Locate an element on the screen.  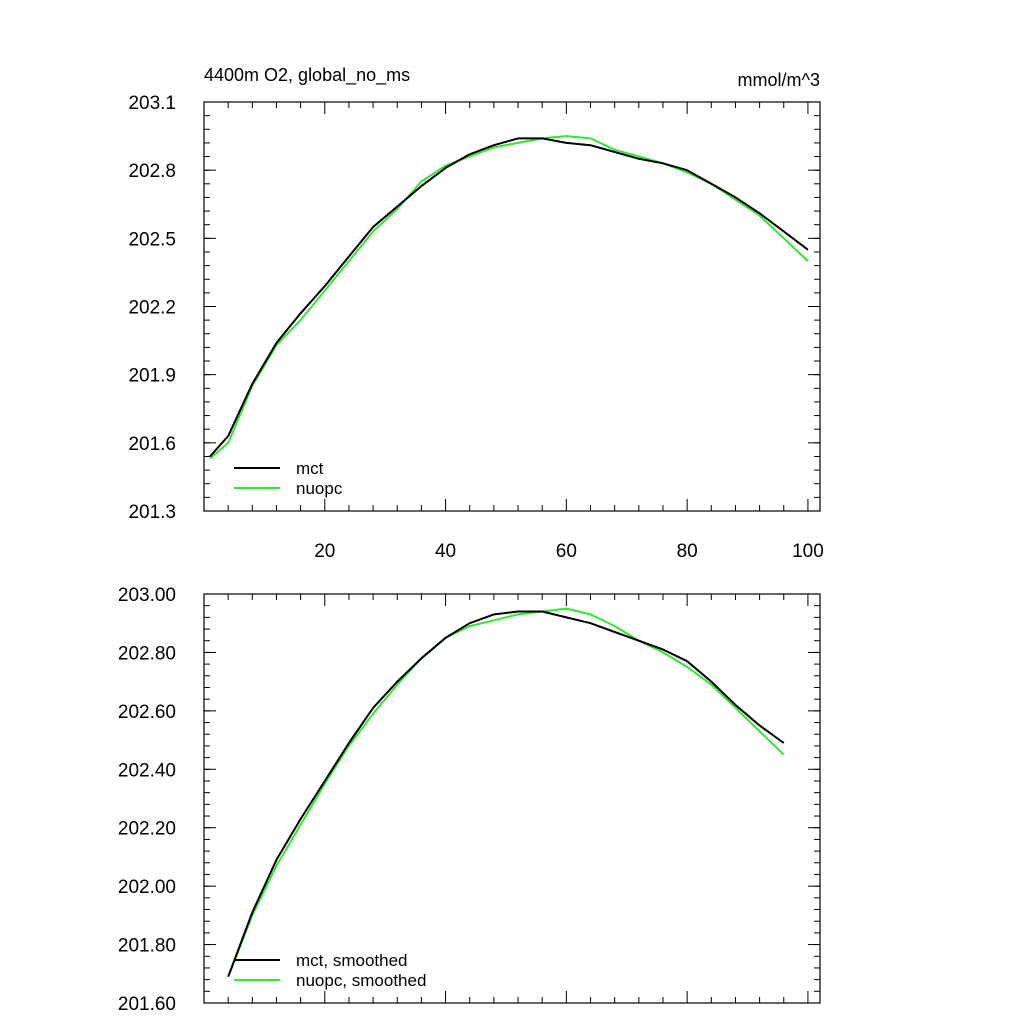
y-tick-label: 201.9 is located at coordinates (152, 376).